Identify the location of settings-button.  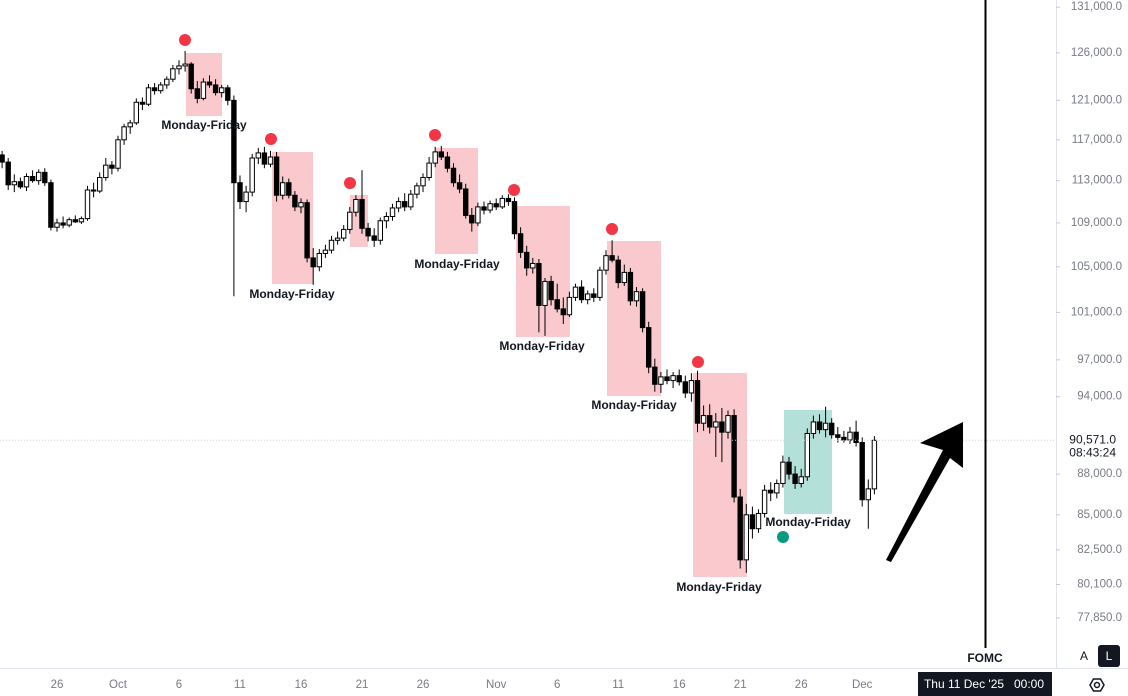
(1097, 685).